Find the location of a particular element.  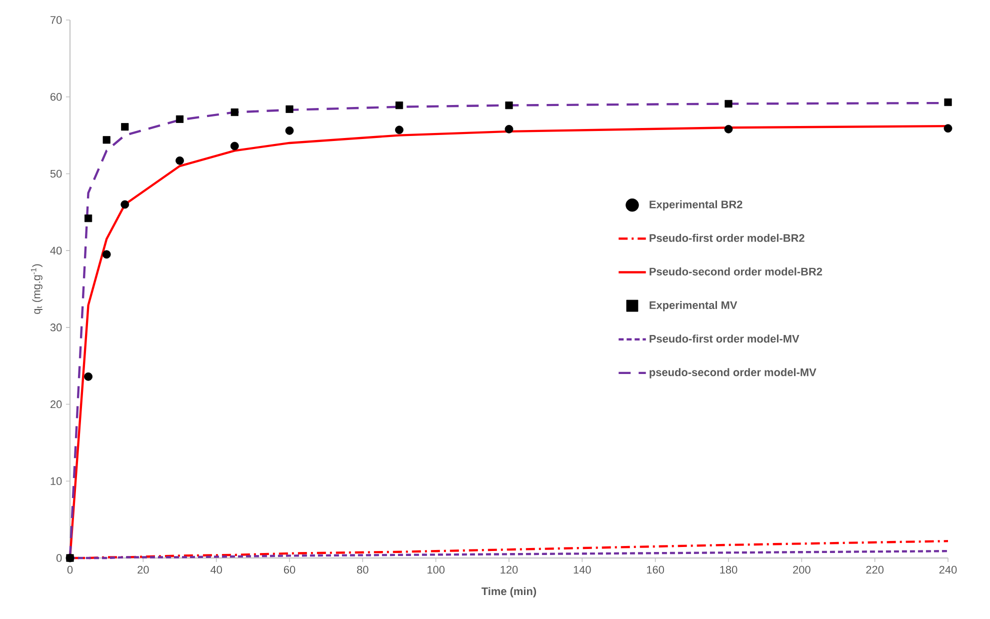

y-tick-label: 40 is located at coordinates (56, 250).